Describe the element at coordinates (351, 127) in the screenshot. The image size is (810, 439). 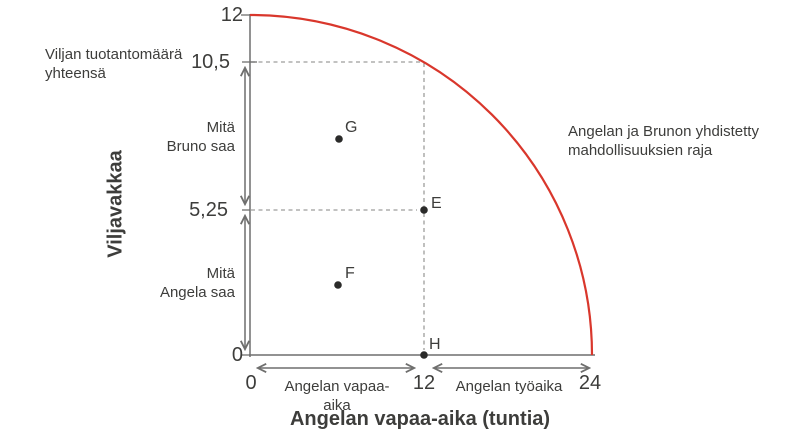
I see `point-label-G: G` at that location.